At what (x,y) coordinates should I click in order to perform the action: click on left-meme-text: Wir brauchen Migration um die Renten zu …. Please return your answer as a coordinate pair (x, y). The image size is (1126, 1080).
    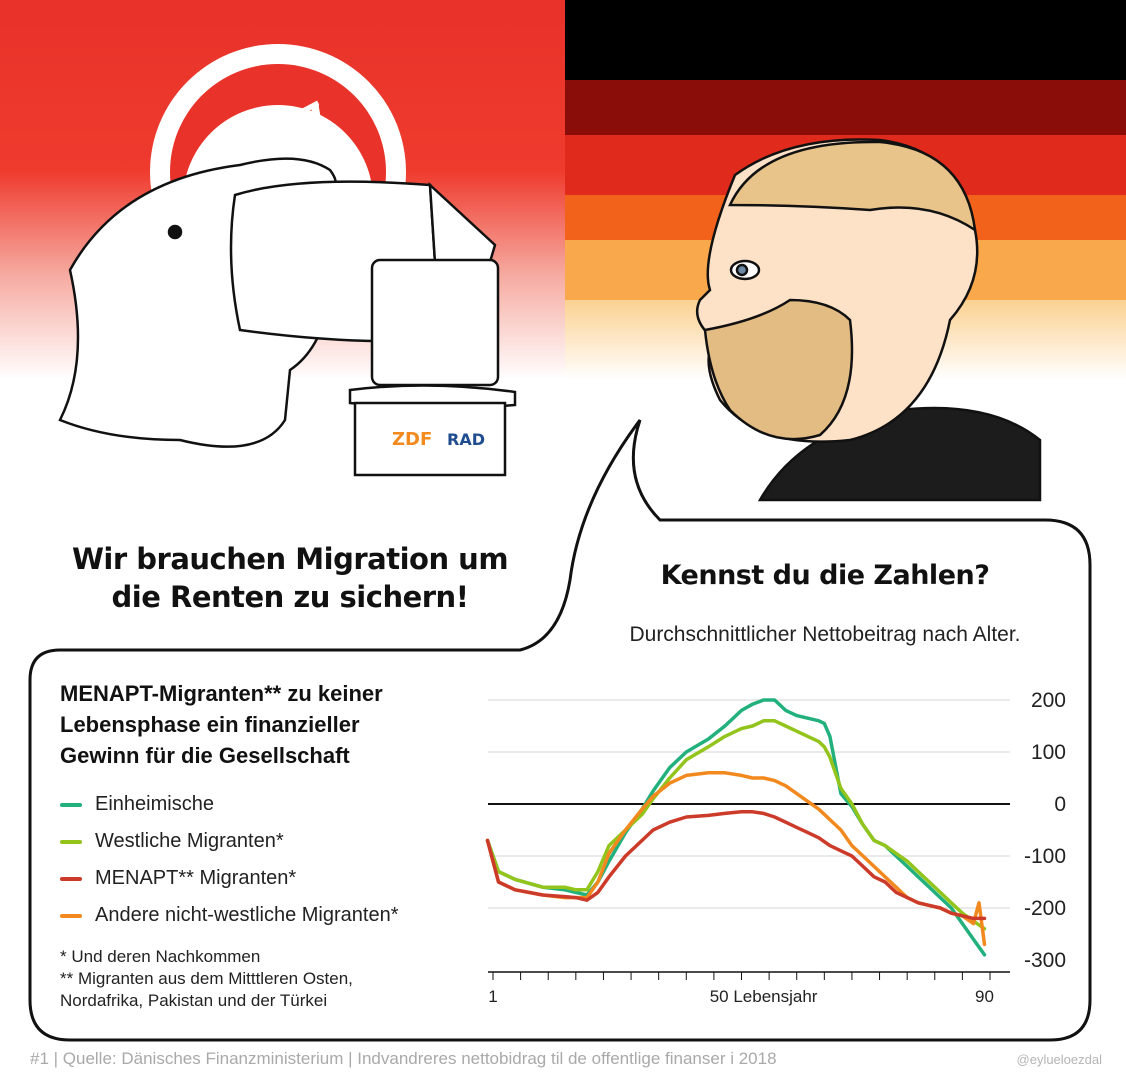
    Looking at the image, I should click on (290, 578).